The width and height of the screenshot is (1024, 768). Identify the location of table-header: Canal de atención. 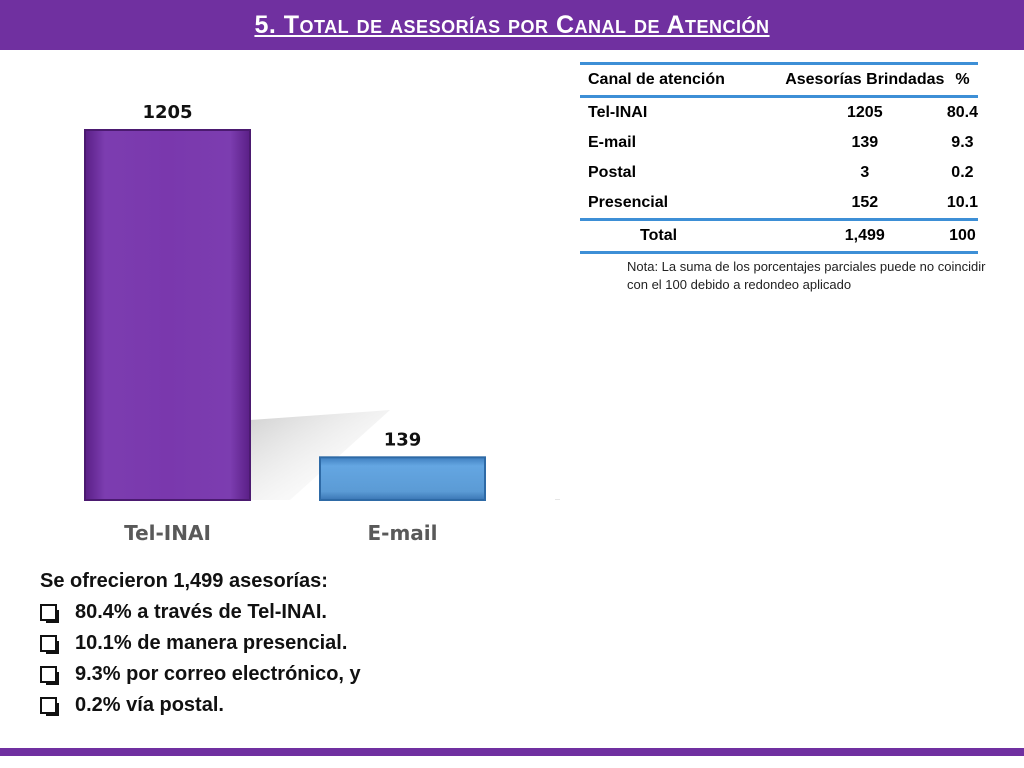
(681, 80).